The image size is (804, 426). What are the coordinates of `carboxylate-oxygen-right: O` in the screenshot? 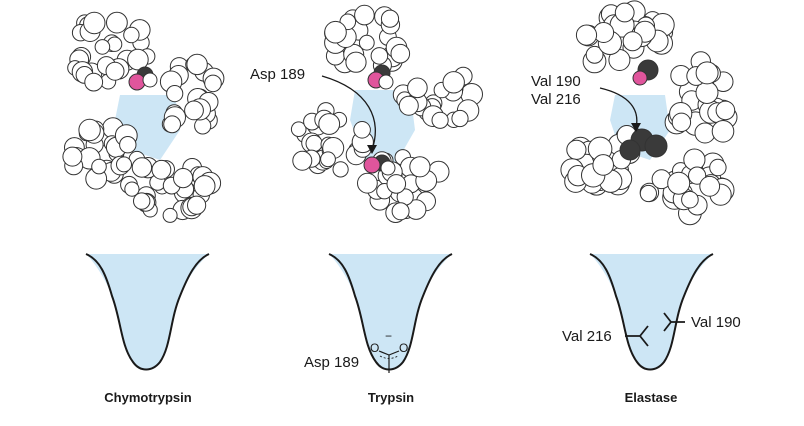 It's located at (403, 348).